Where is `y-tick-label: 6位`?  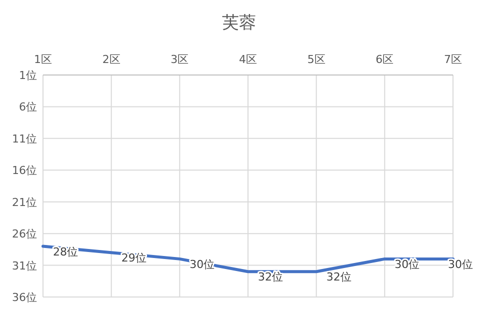 y-tick-label: 6位 is located at coordinates (28, 107).